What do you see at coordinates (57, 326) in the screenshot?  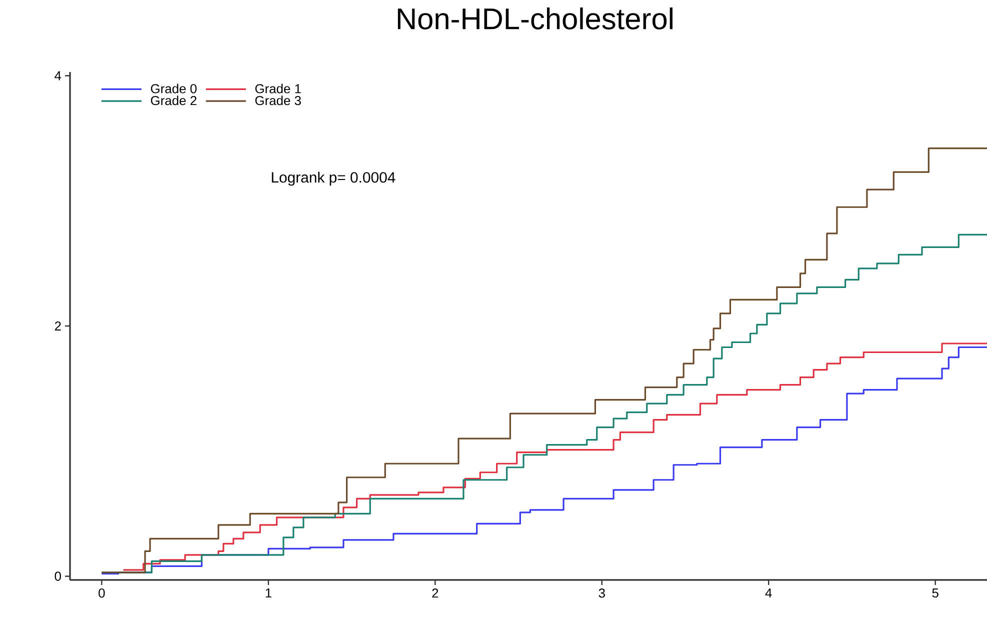 I see `y-tick-label: 2` at bounding box center [57, 326].